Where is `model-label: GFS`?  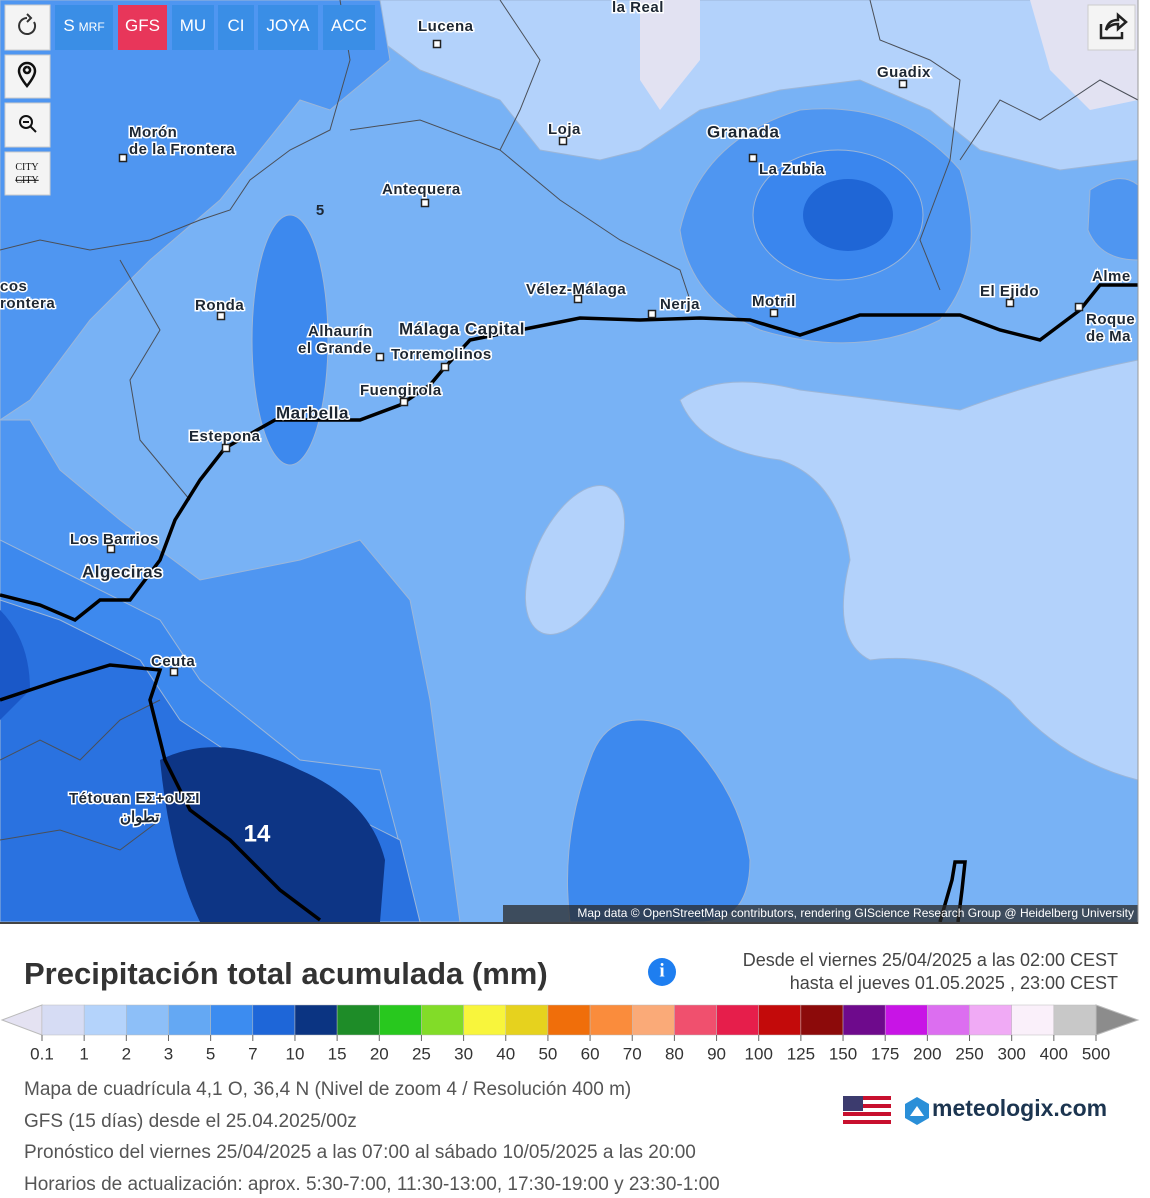 model-label: GFS is located at coordinates (142, 25).